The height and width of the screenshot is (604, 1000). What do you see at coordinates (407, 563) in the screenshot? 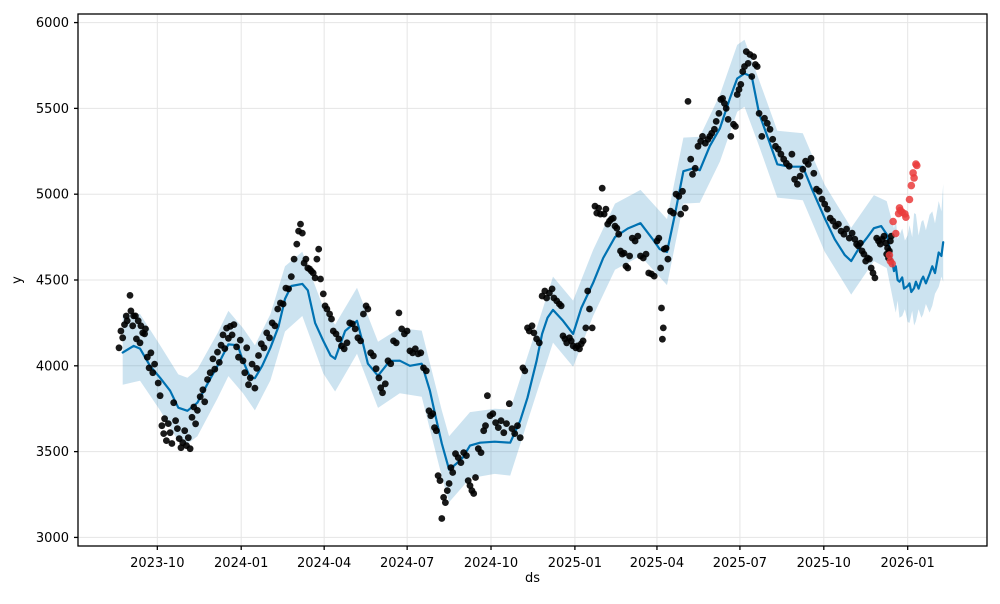
I see `x-tick-label: 2024-07` at bounding box center [407, 563].